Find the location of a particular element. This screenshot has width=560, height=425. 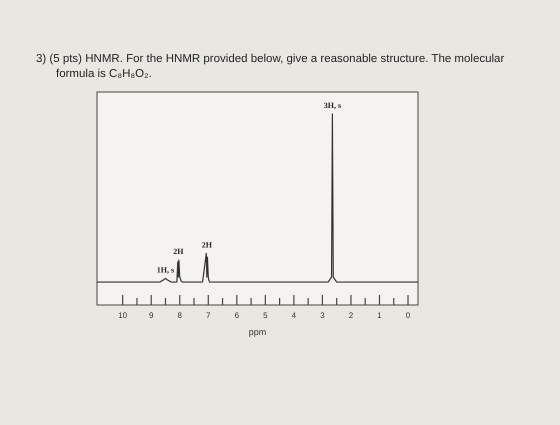

annotation: 1H, s is located at coordinates (165, 269).